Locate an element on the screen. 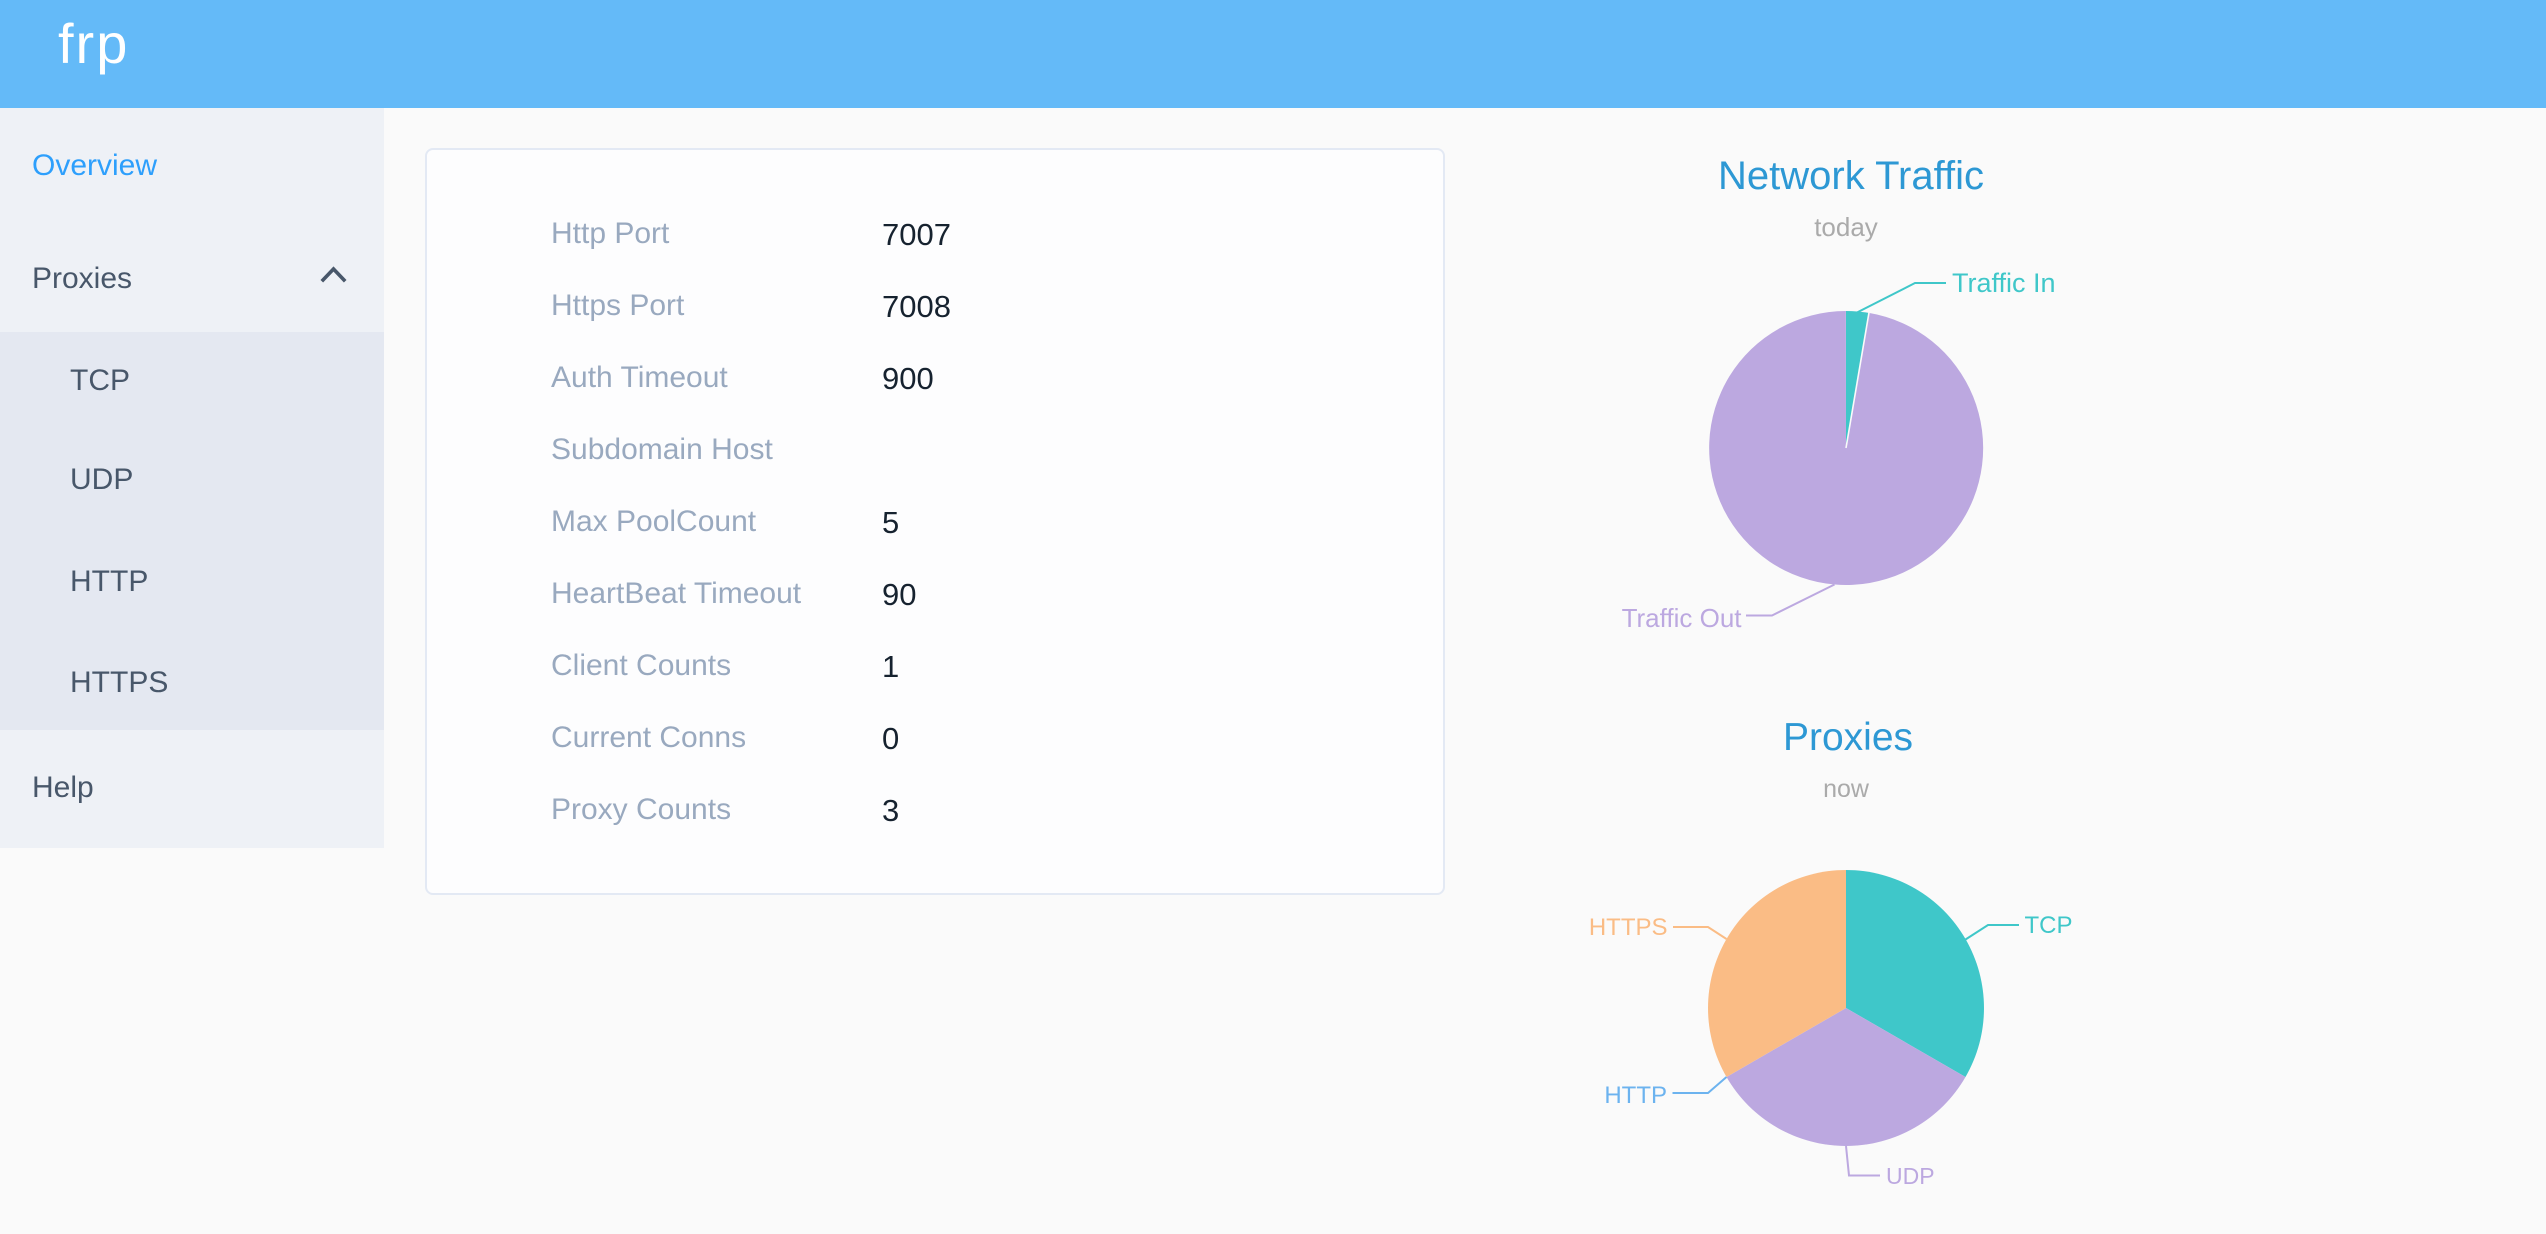 The image size is (2546, 1234). svg-text: today is located at coordinates (1846, 227).